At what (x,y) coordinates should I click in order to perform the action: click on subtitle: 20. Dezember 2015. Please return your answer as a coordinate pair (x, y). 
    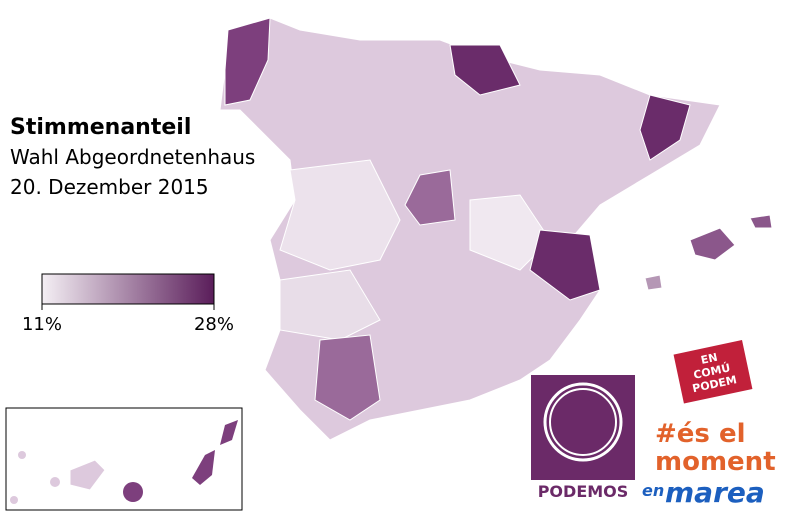
    Looking at the image, I should click on (109, 187).